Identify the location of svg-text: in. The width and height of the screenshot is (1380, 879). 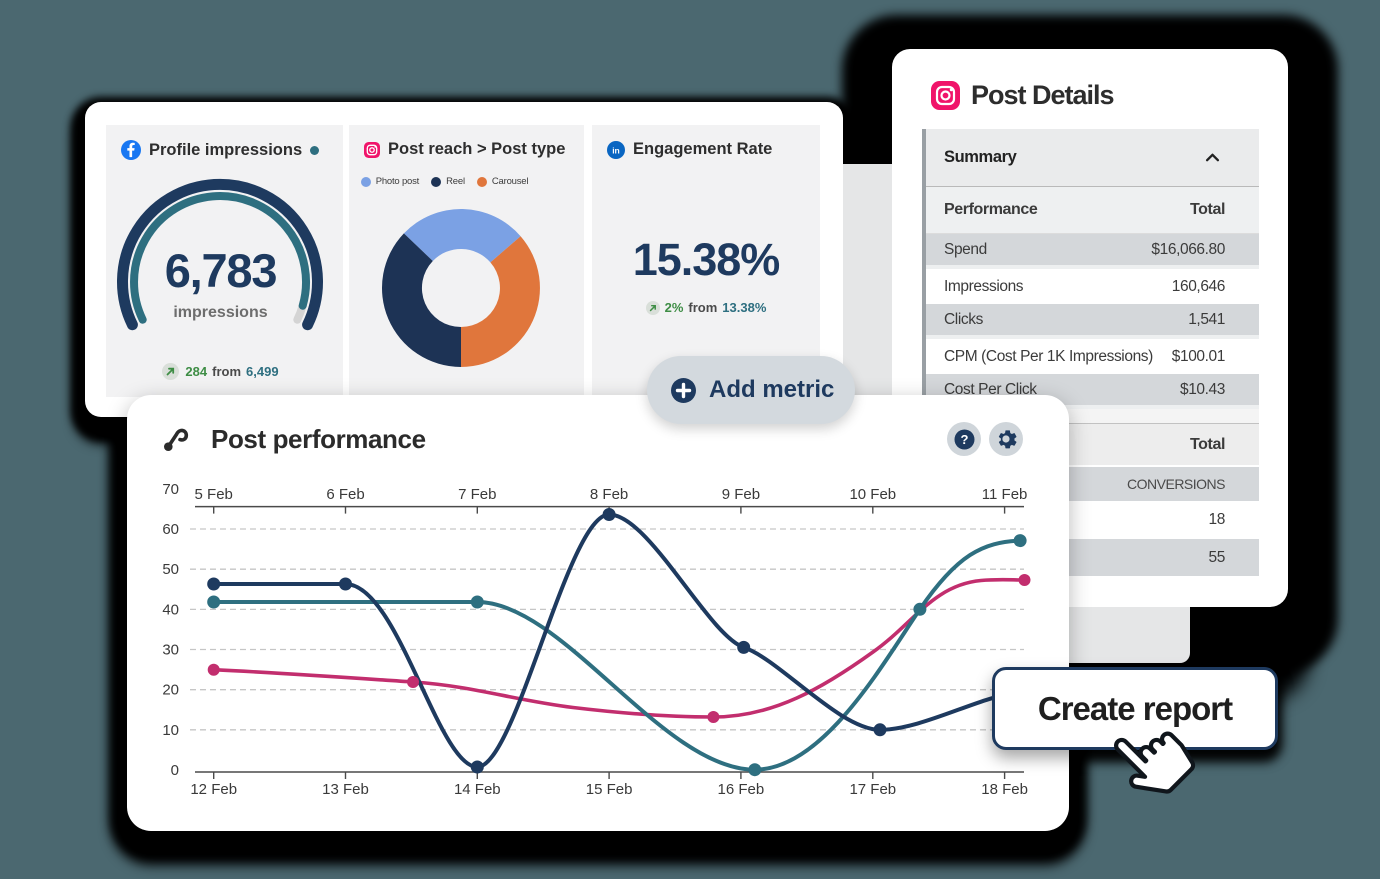
(616, 150).